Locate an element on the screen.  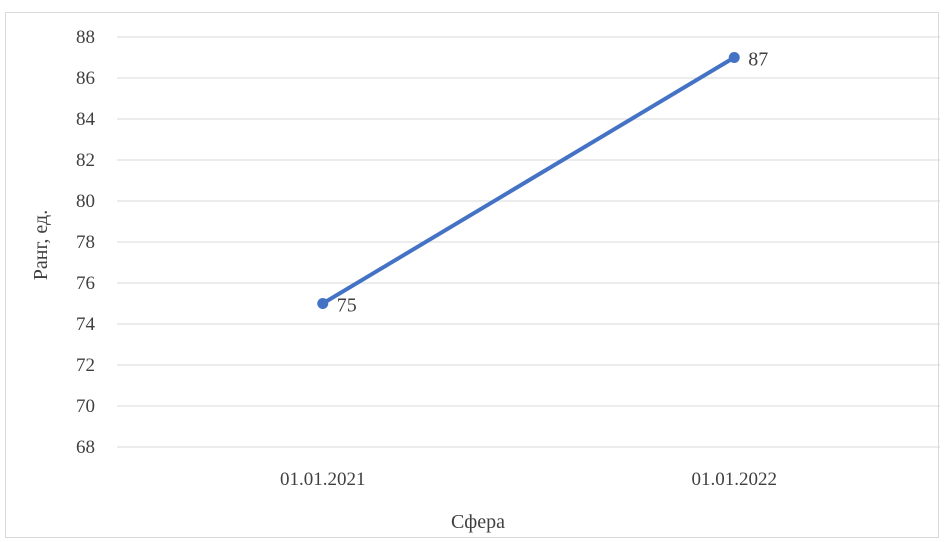
y-tick-label: 82 is located at coordinates (85, 160).